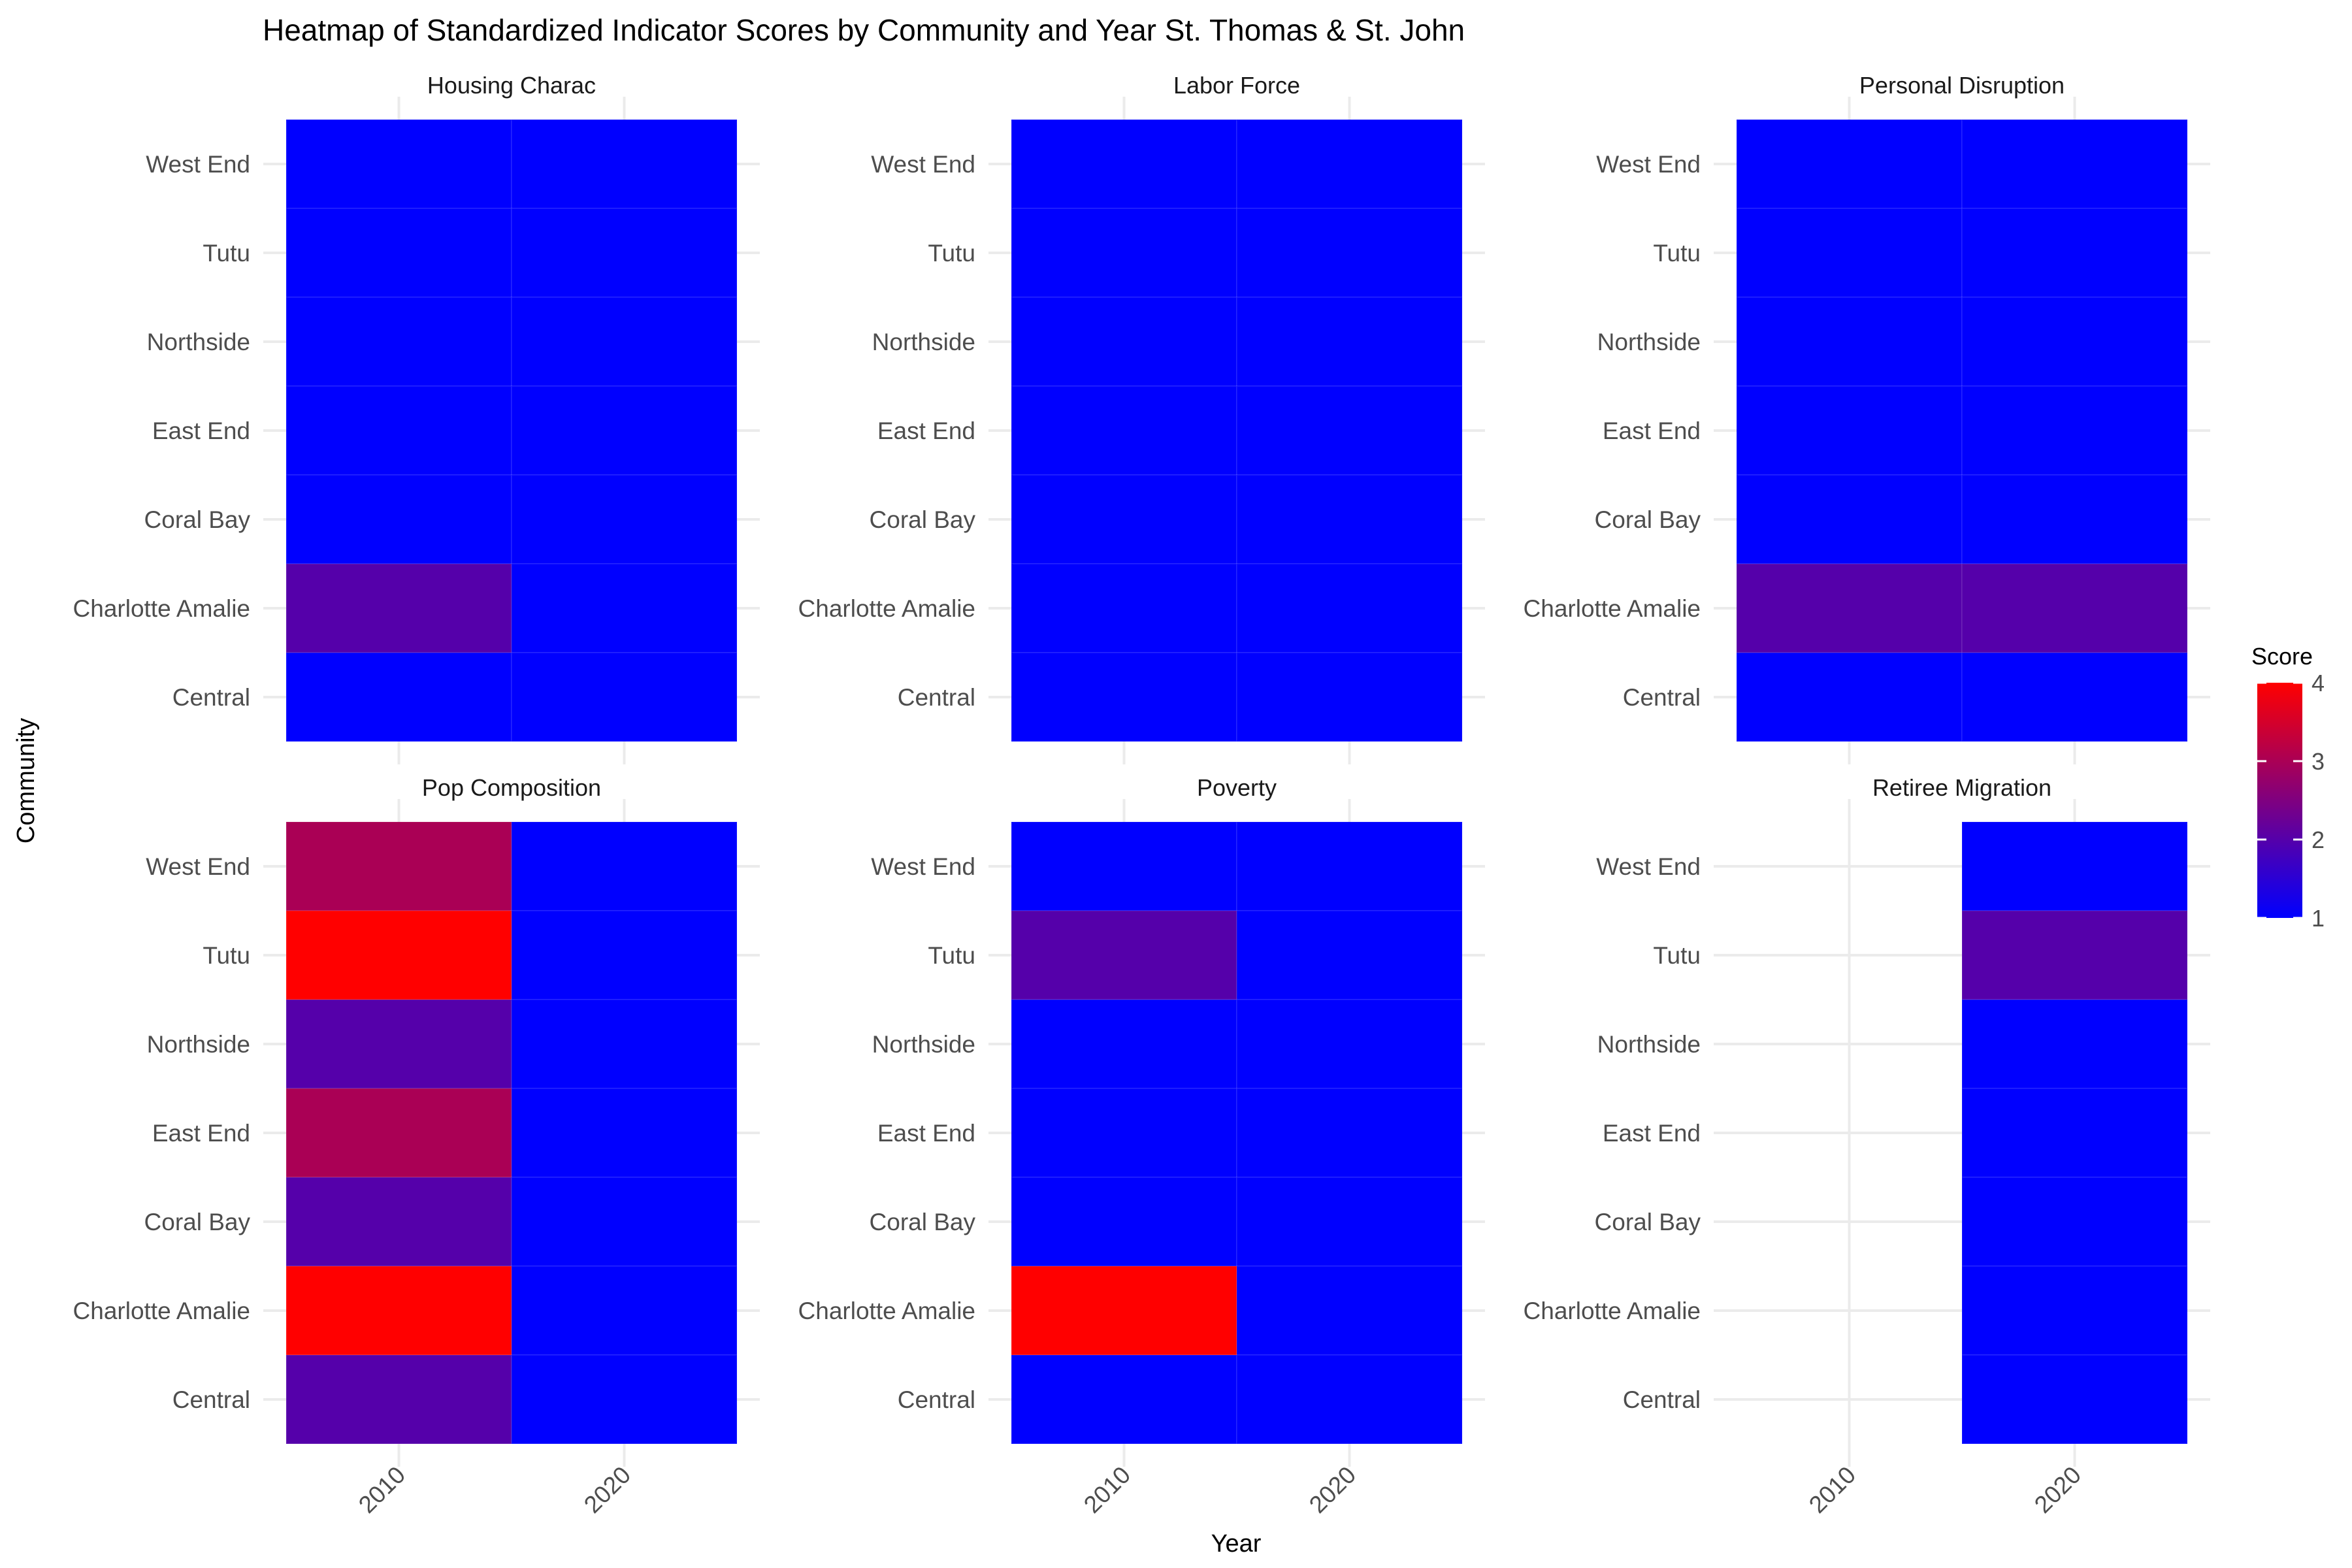  Describe the element at coordinates (26, 780) in the screenshot. I see `y-axis-title: Community` at that location.